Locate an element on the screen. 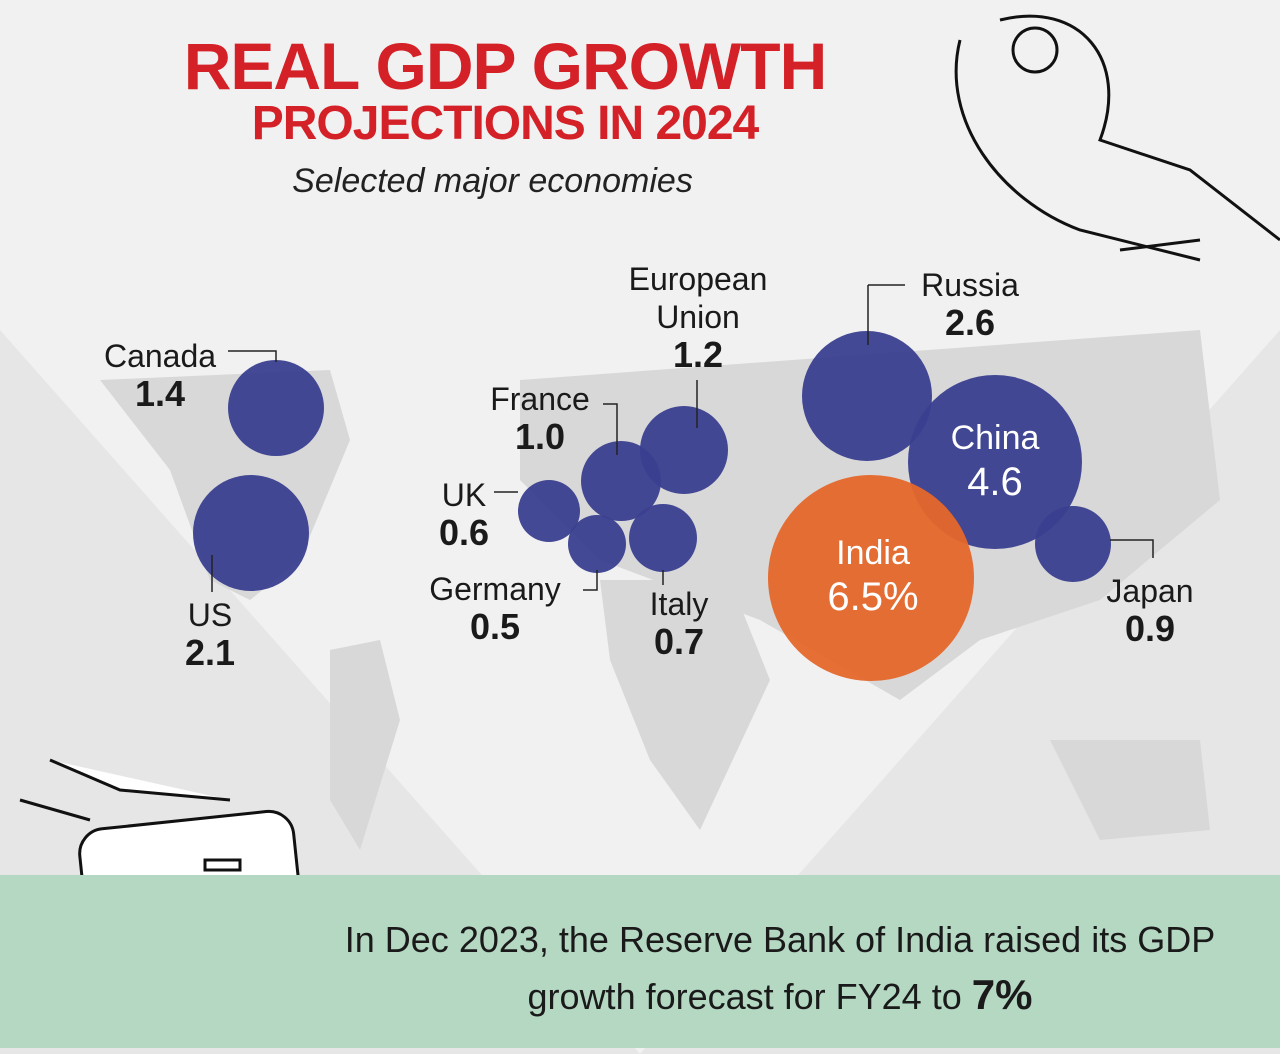 This screenshot has width=1280, height=1054. label-eu: European Union 1.2 is located at coordinates (698, 318).